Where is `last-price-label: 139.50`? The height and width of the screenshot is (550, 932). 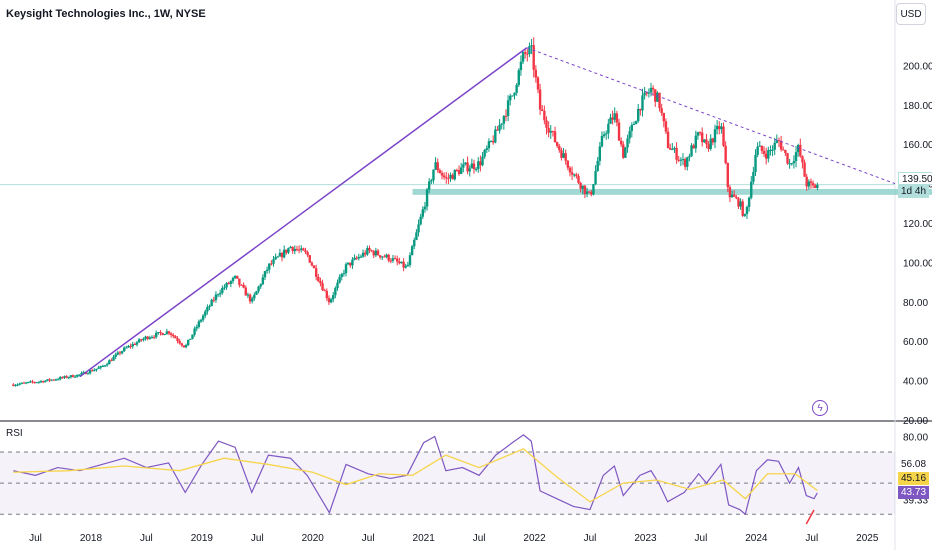 last-price-label: 139.50 is located at coordinates (915, 178).